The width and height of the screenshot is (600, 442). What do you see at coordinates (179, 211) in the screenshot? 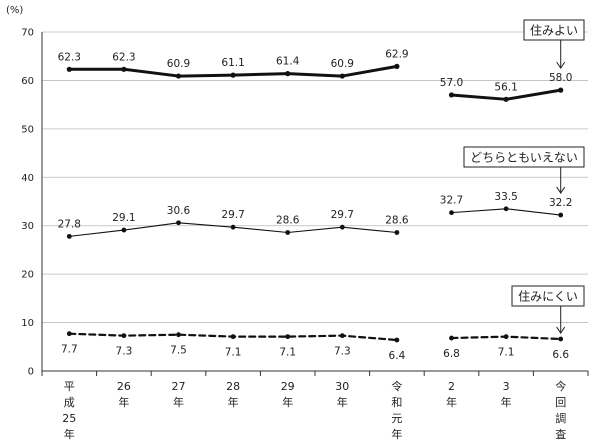
I see `data-label: 30.6` at bounding box center [179, 211].